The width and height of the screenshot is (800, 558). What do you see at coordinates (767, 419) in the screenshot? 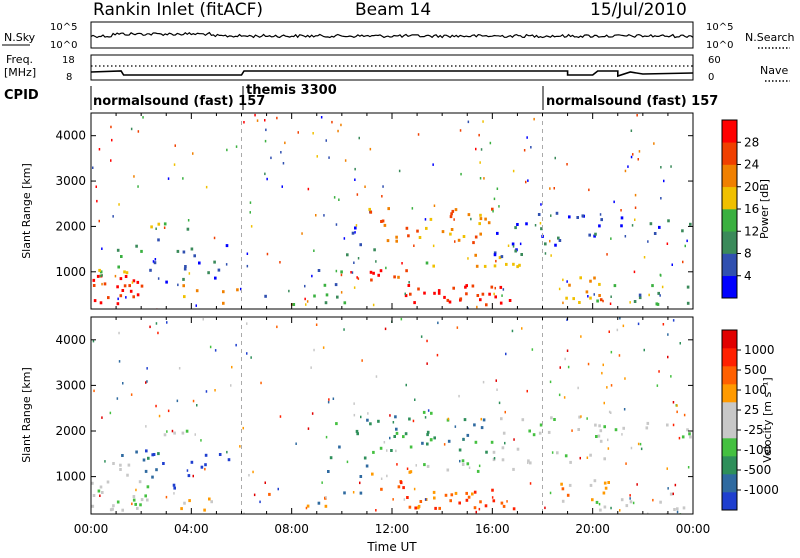
I see `velocity-colorbar-label: Velocity [m s⁻¹]` at bounding box center [767, 419].